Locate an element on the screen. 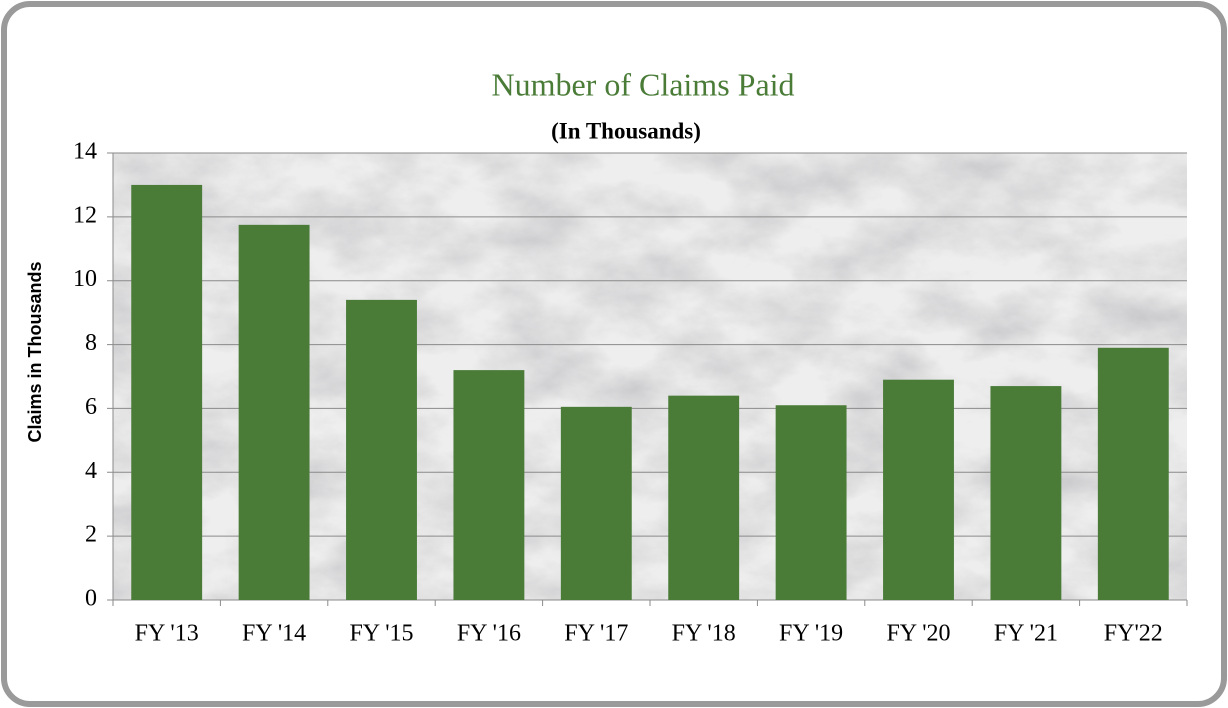 The width and height of the screenshot is (1228, 708). y-tick-label: 6 is located at coordinates (91, 407).